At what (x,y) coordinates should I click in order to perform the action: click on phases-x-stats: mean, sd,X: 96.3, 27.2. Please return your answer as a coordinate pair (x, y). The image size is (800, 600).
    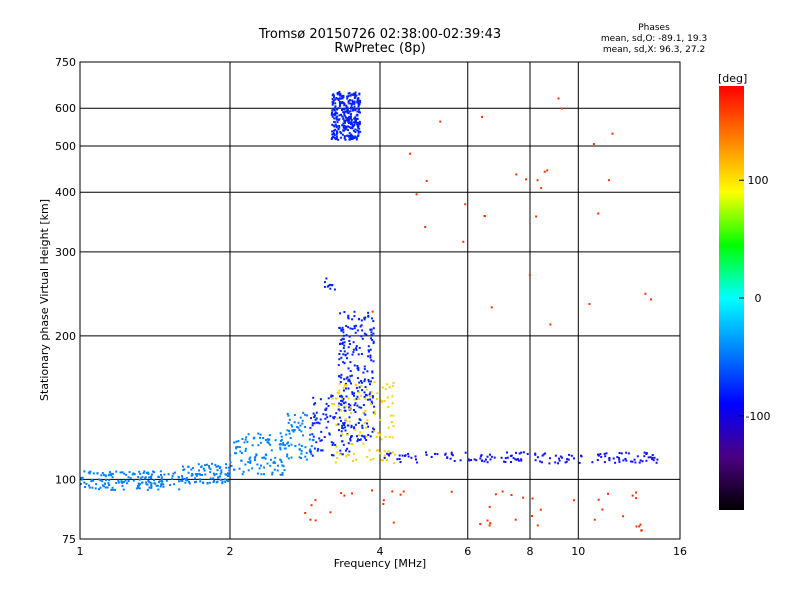
    Looking at the image, I should click on (654, 50).